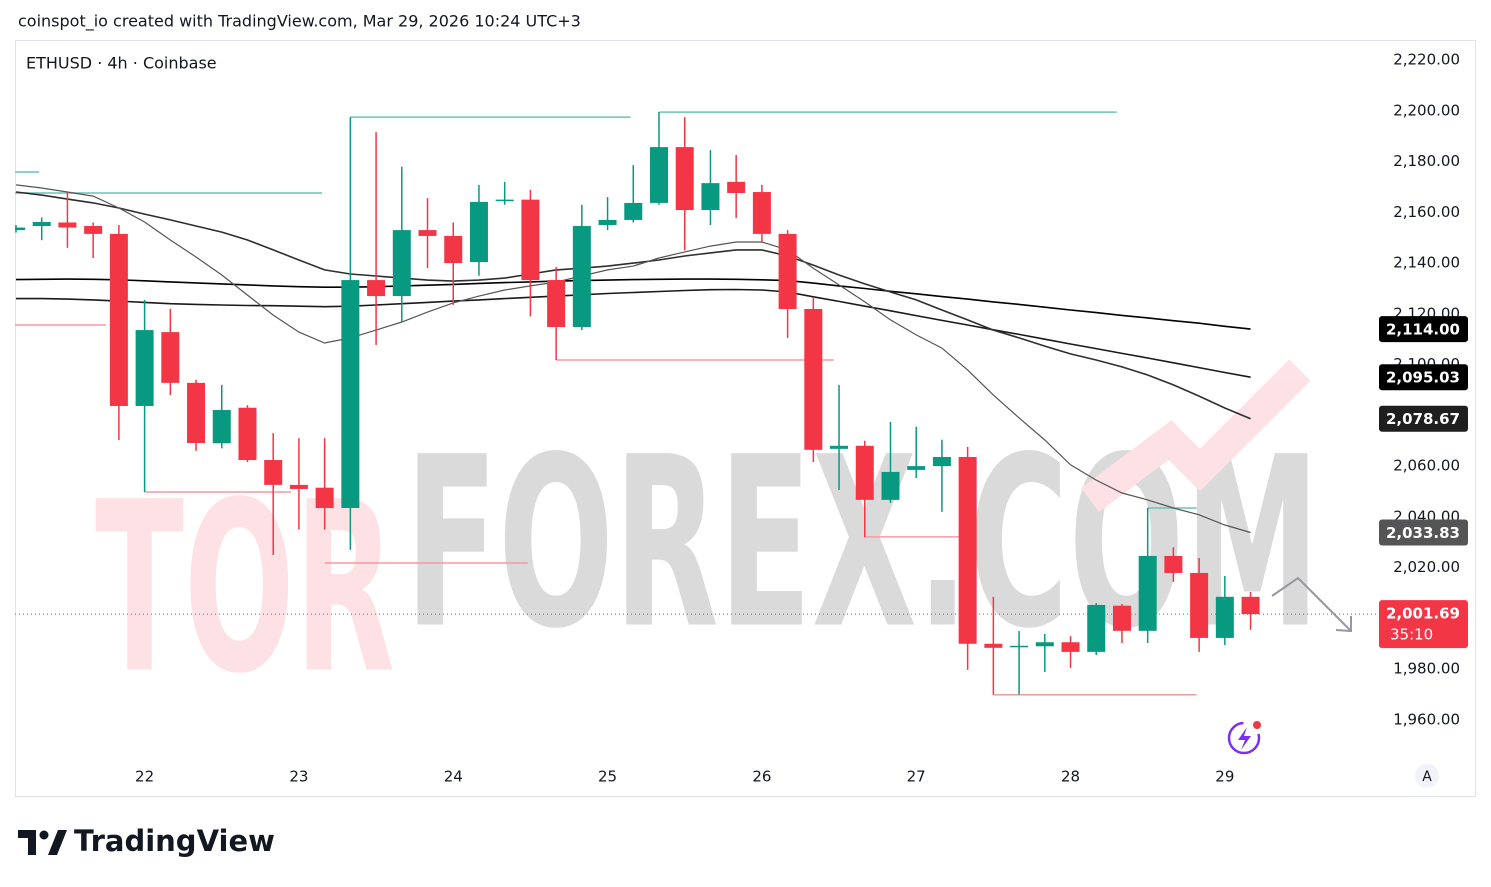 The width and height of the screenshot is (1491, 887). Describe the element at coordinates (1423, 624) in the screenshot. I see `price-tag` at that location.